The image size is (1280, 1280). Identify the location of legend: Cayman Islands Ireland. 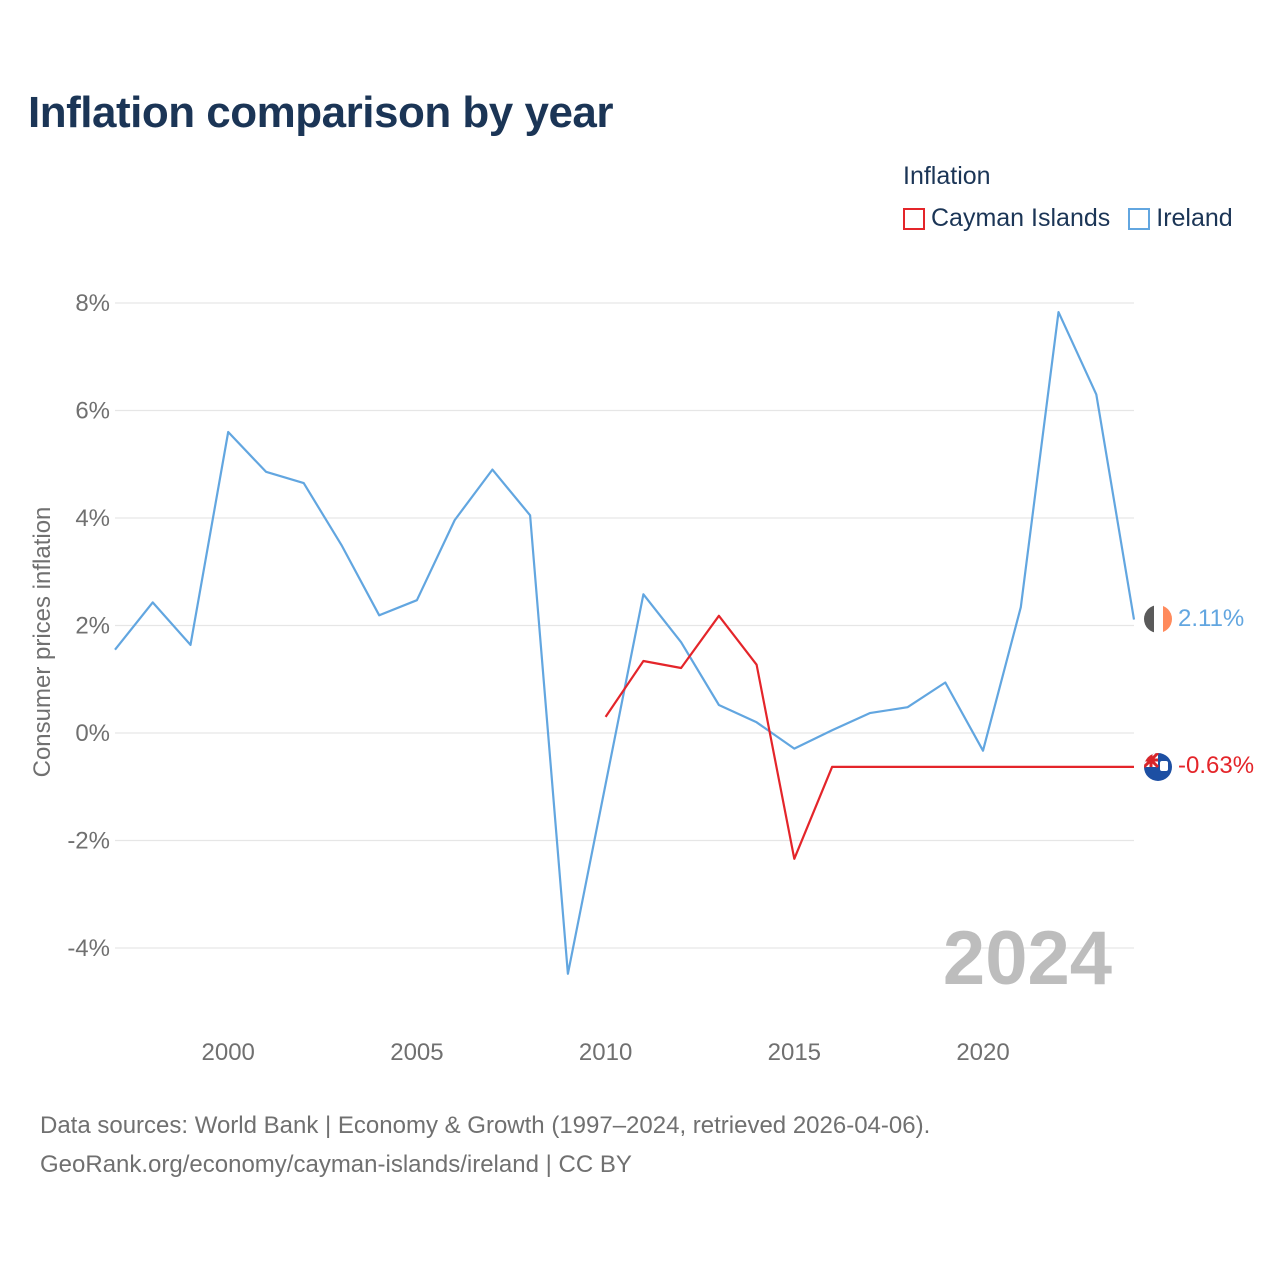
(1068, 218).